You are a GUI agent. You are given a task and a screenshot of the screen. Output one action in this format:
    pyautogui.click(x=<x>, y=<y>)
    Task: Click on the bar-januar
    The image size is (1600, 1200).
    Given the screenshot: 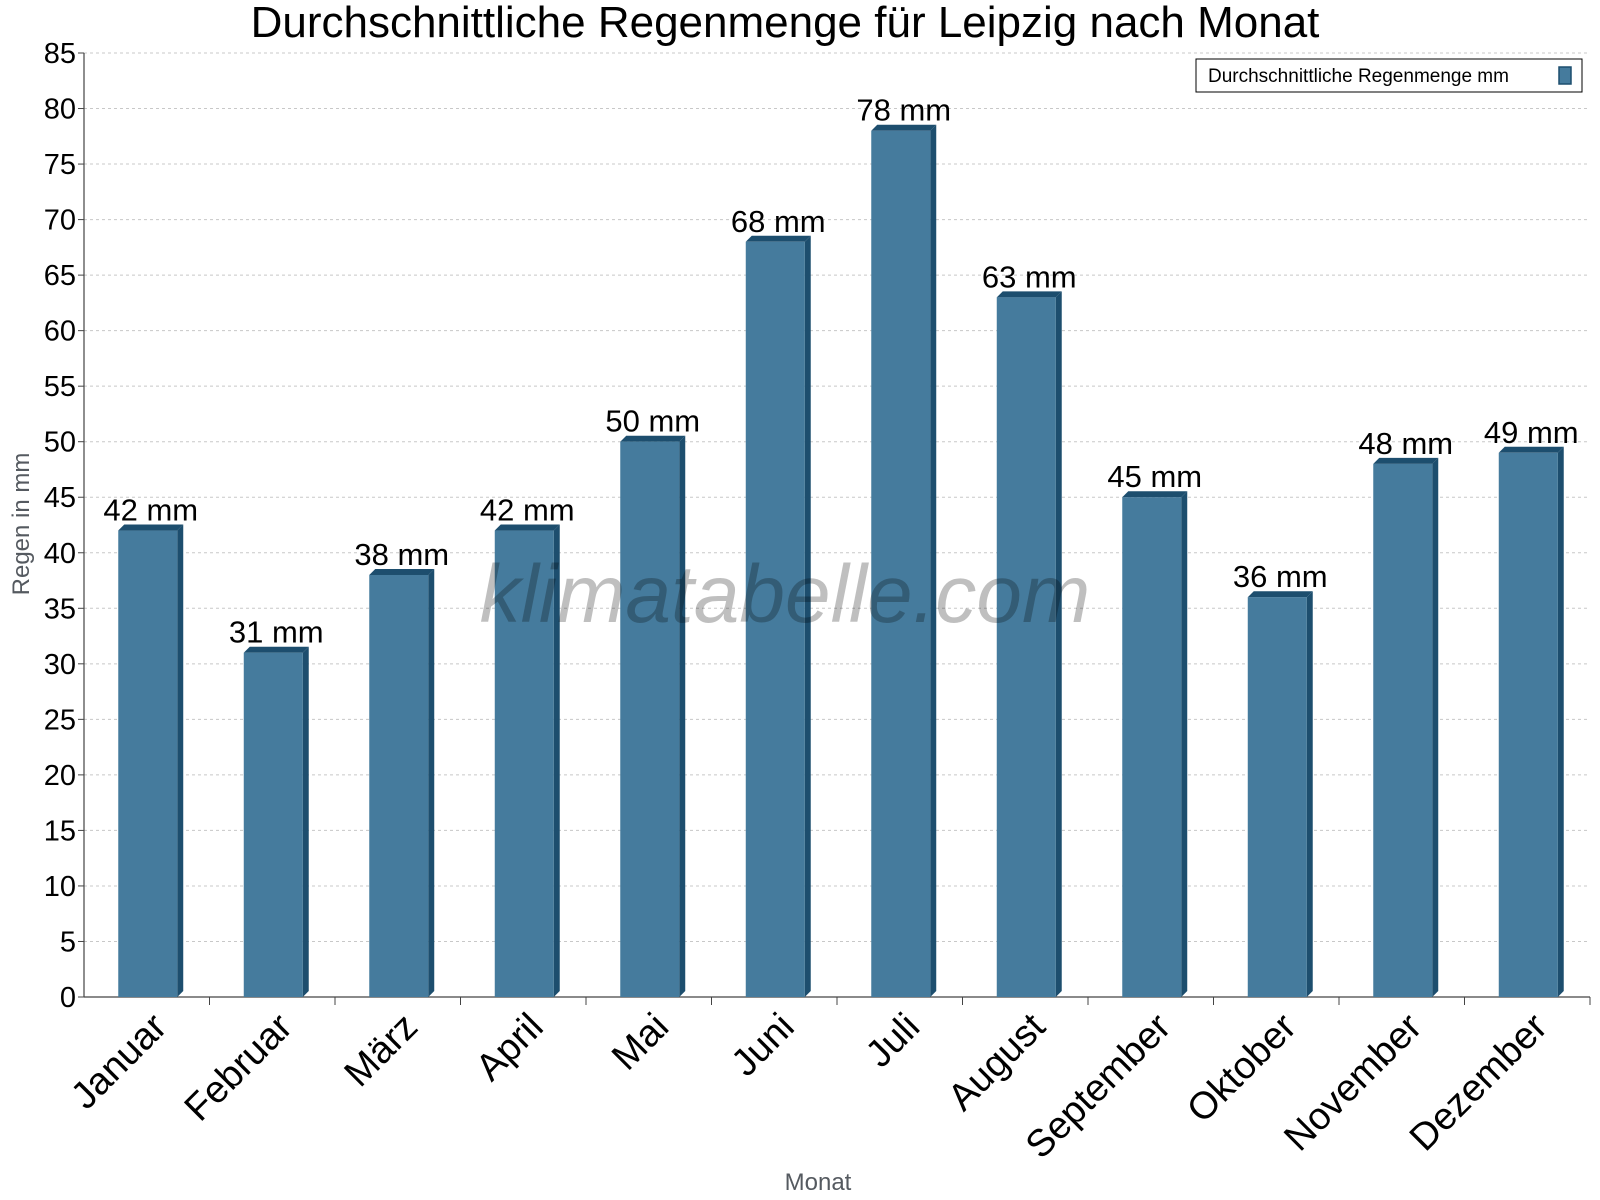 What is the action you would take?
    pyautogui.click(x=148, y=763)
    